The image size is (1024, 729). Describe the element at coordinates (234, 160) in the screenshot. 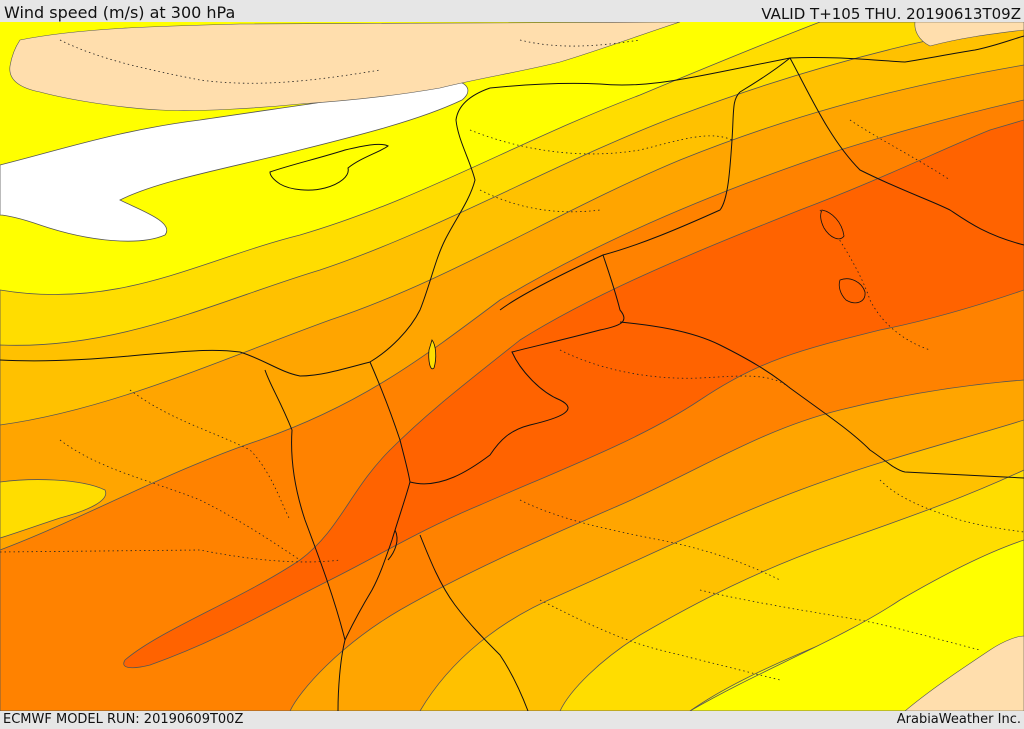

I see `band-white-low-speed` at that location.